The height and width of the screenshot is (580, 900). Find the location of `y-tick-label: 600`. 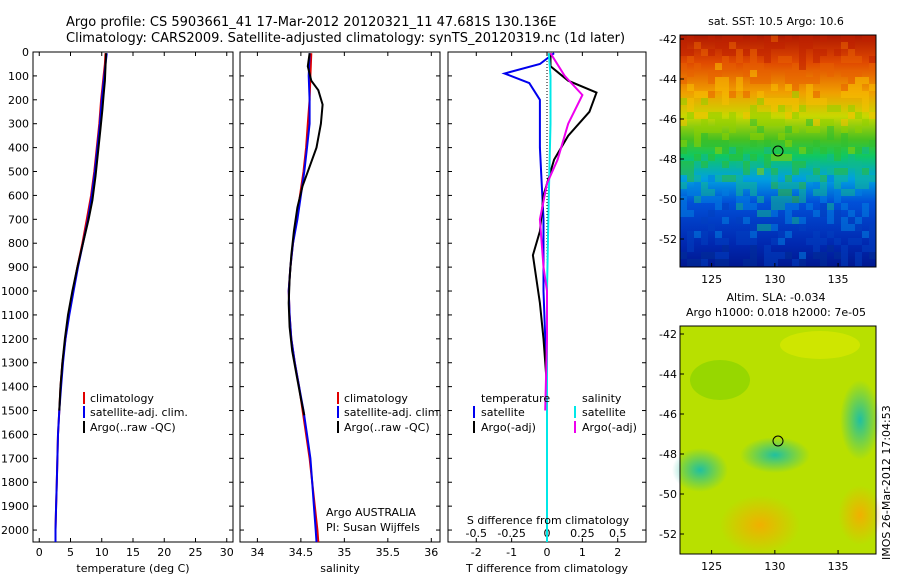

y-tick-label: 600 is located at coordinates (18, 195).